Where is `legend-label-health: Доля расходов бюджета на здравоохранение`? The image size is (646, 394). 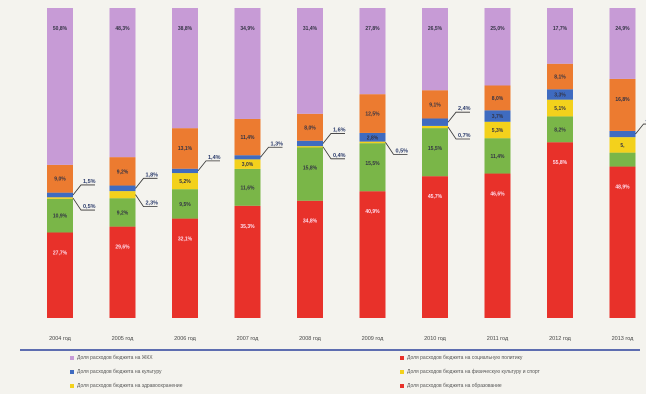 legend-label-health: Доля расходов бюджета на здравоохранение is located at coordinates (130, 386).